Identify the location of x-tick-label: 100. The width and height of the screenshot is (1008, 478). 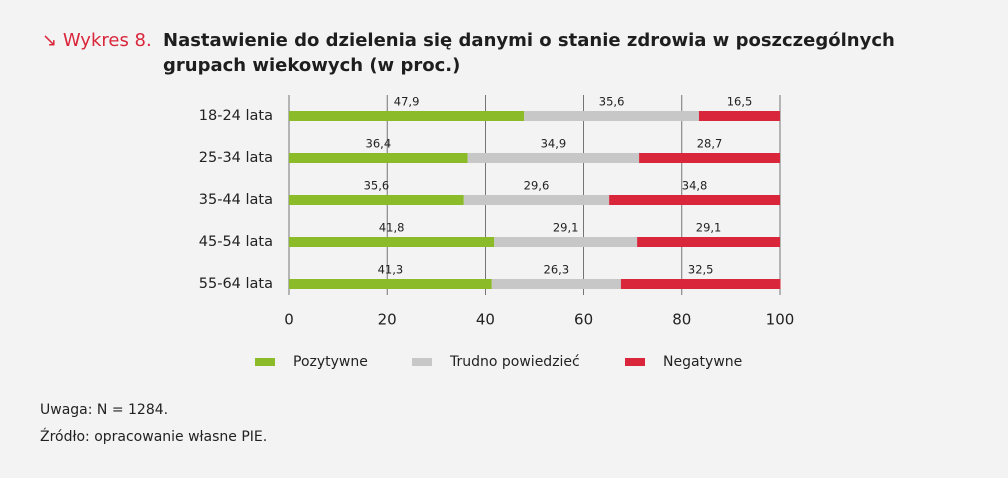
(780, 320).